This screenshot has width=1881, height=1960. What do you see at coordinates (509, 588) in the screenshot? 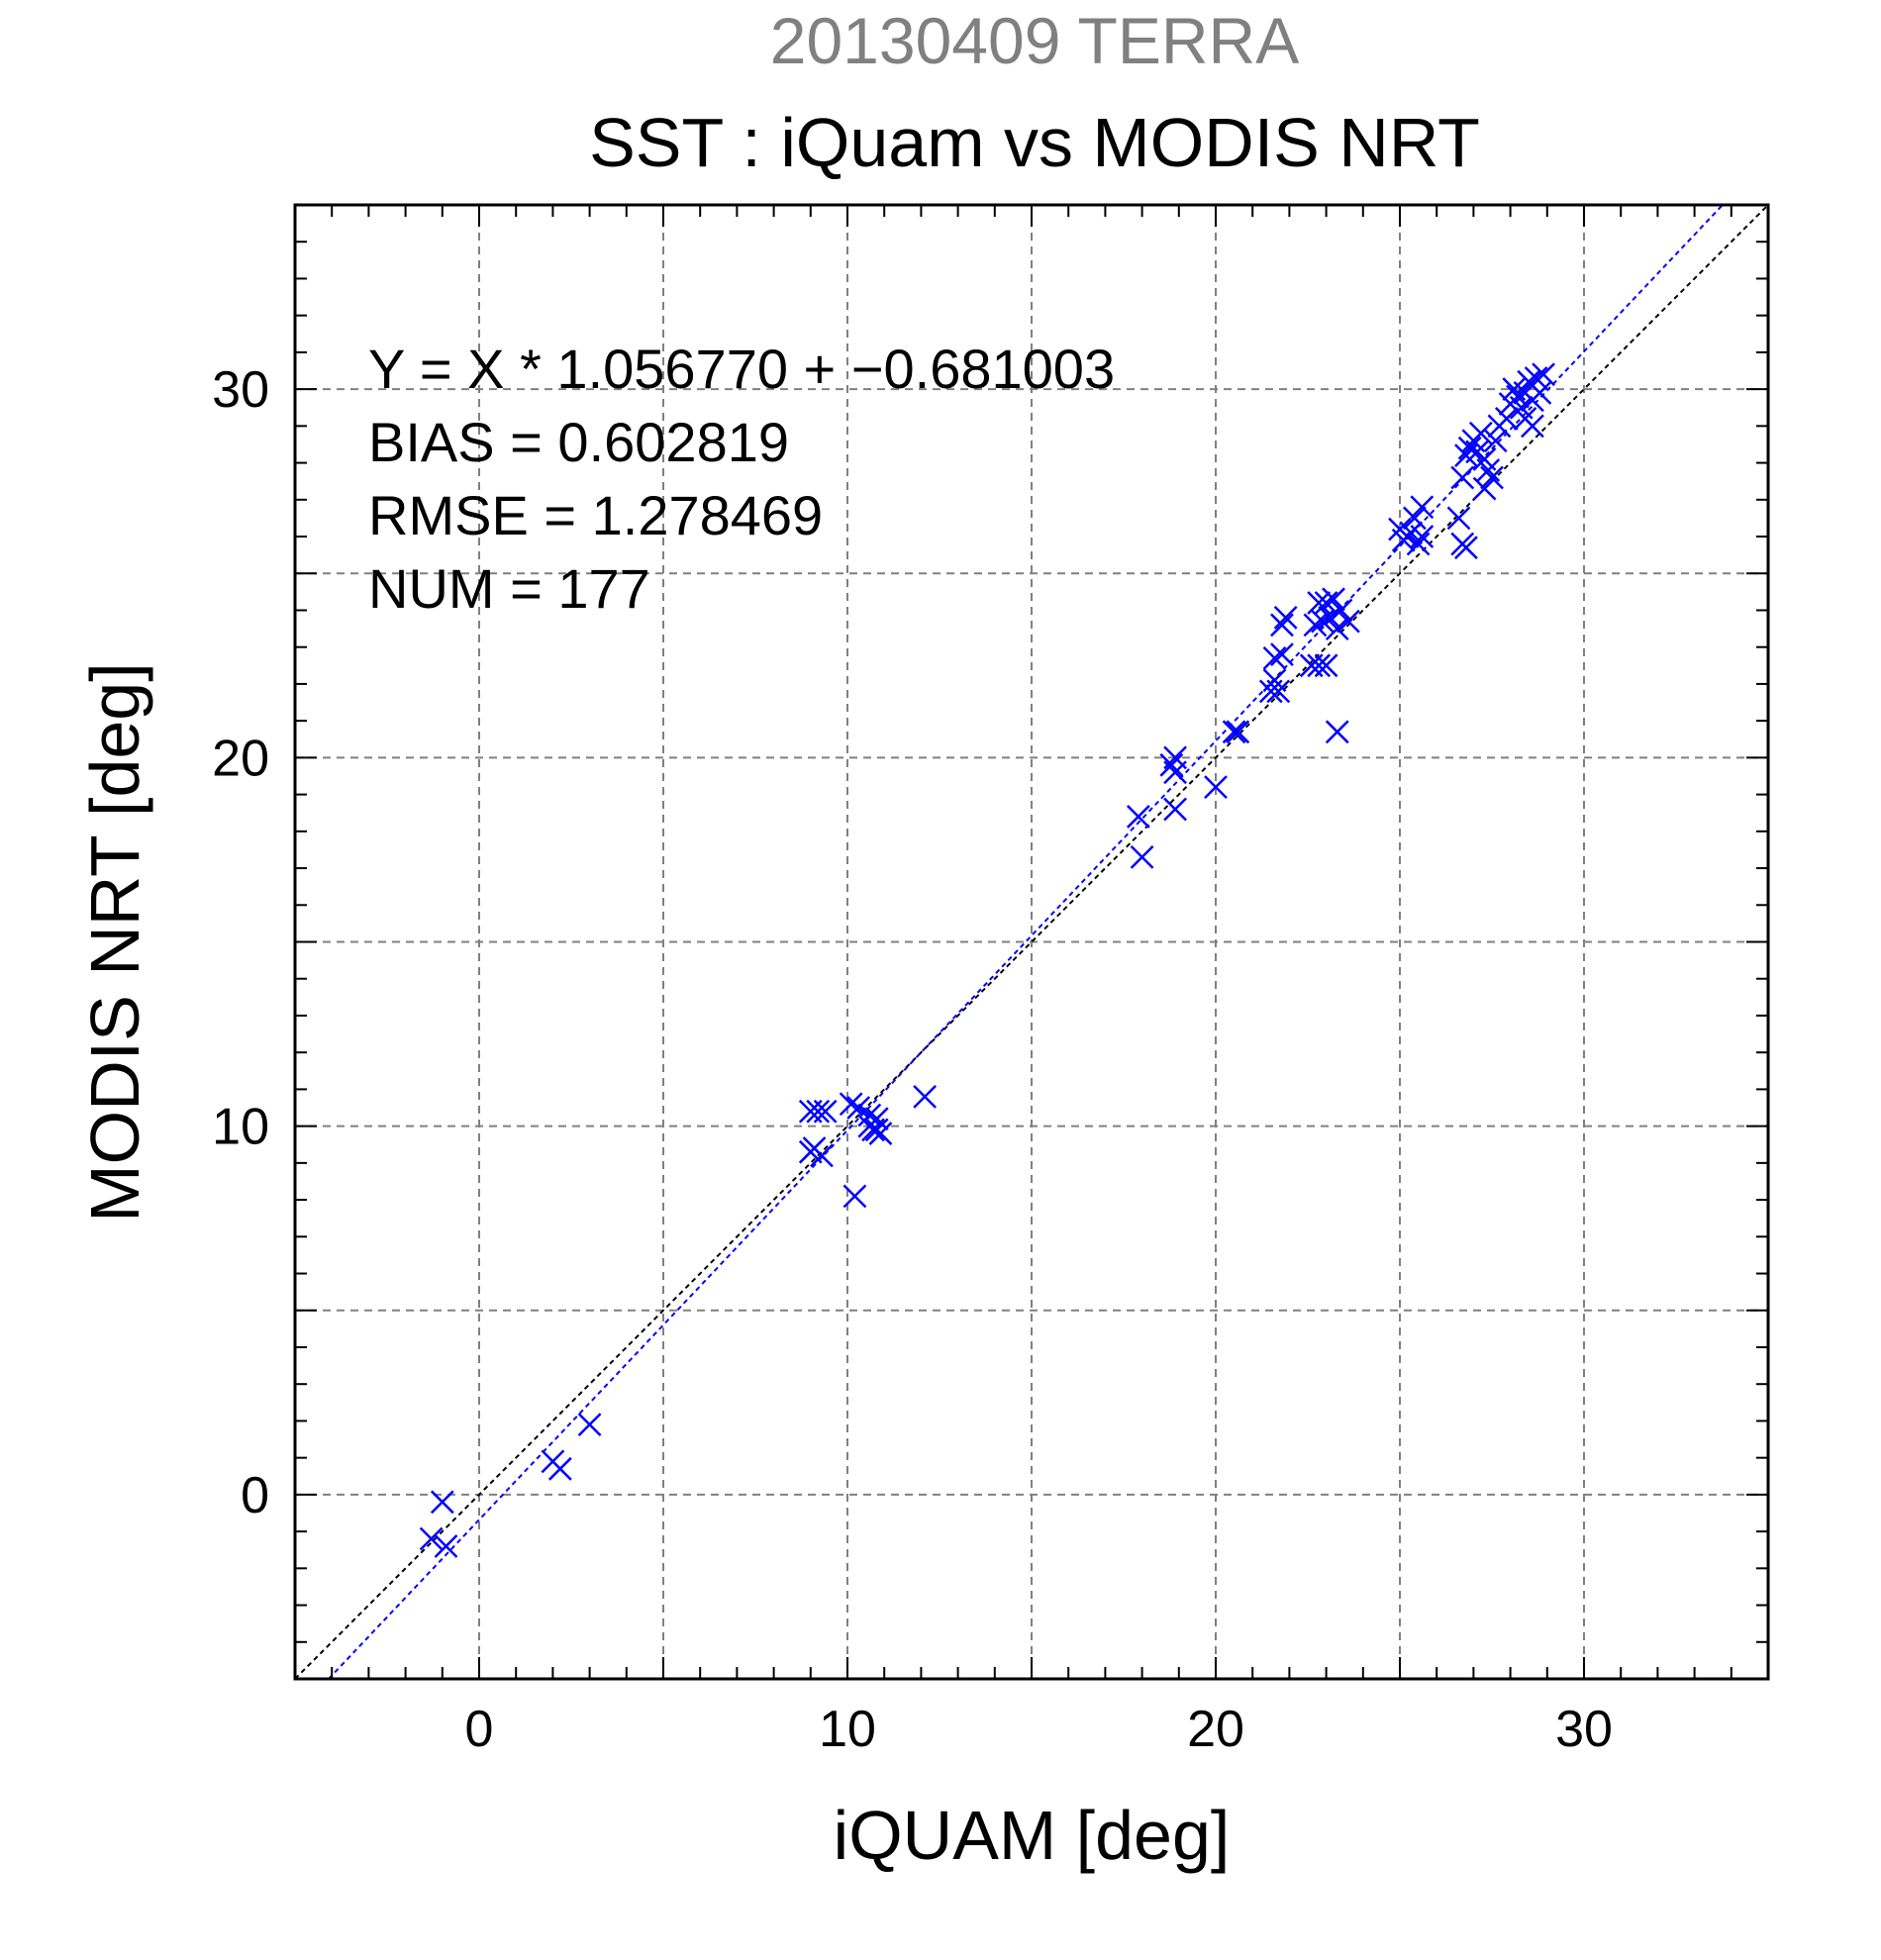
I see `num-text: NUM = 177` at bounding box center [509, 588].